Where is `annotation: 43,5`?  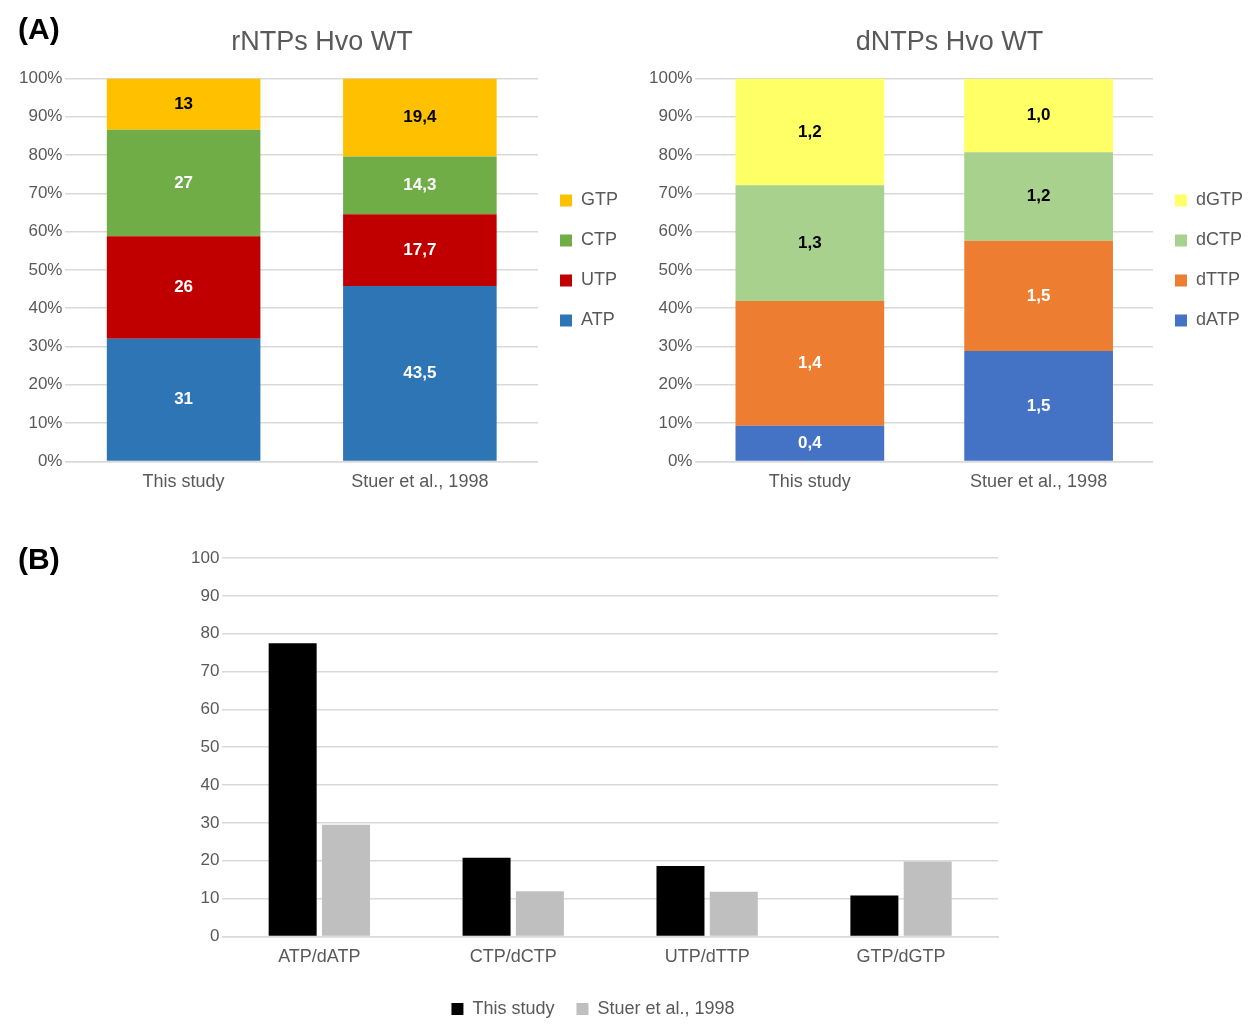
annotation: 43,5 is located at coordinates (420, 373).